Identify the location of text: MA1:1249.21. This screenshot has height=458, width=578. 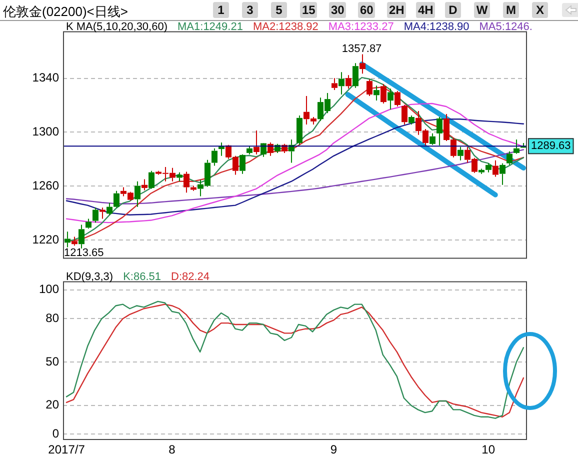
(210, 27).